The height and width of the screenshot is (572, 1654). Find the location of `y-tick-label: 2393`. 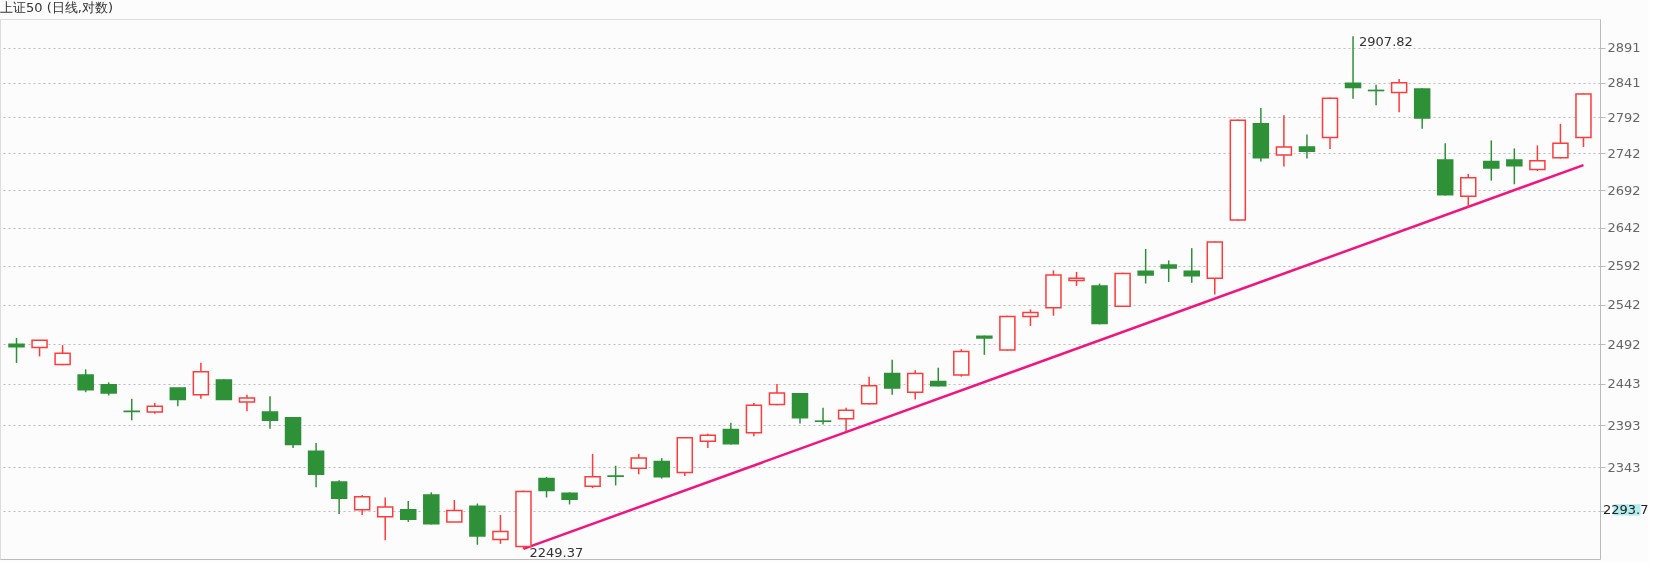

y-tick-label: 2393 is located at coordinates (1624, 425).